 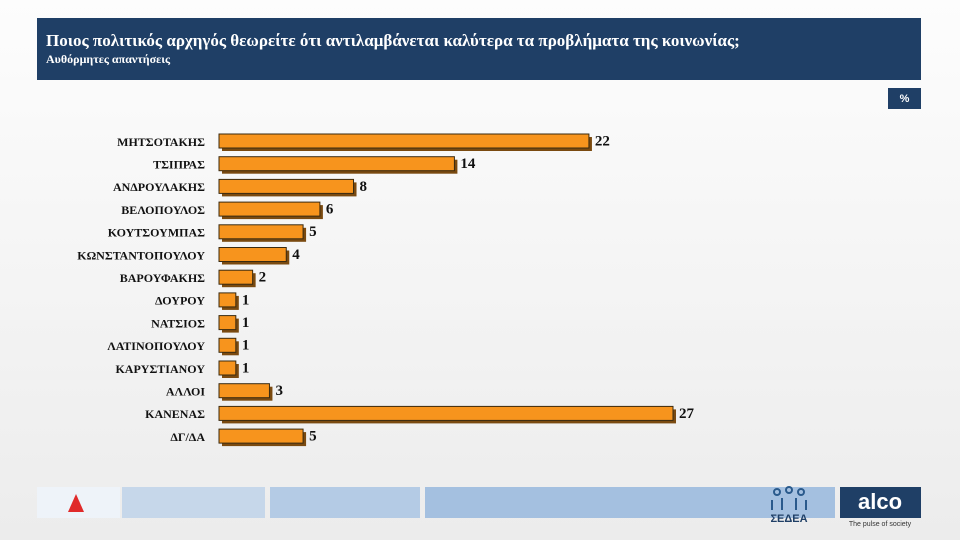 I want to click on alco-logo: alco, so click(x=880, y=501).